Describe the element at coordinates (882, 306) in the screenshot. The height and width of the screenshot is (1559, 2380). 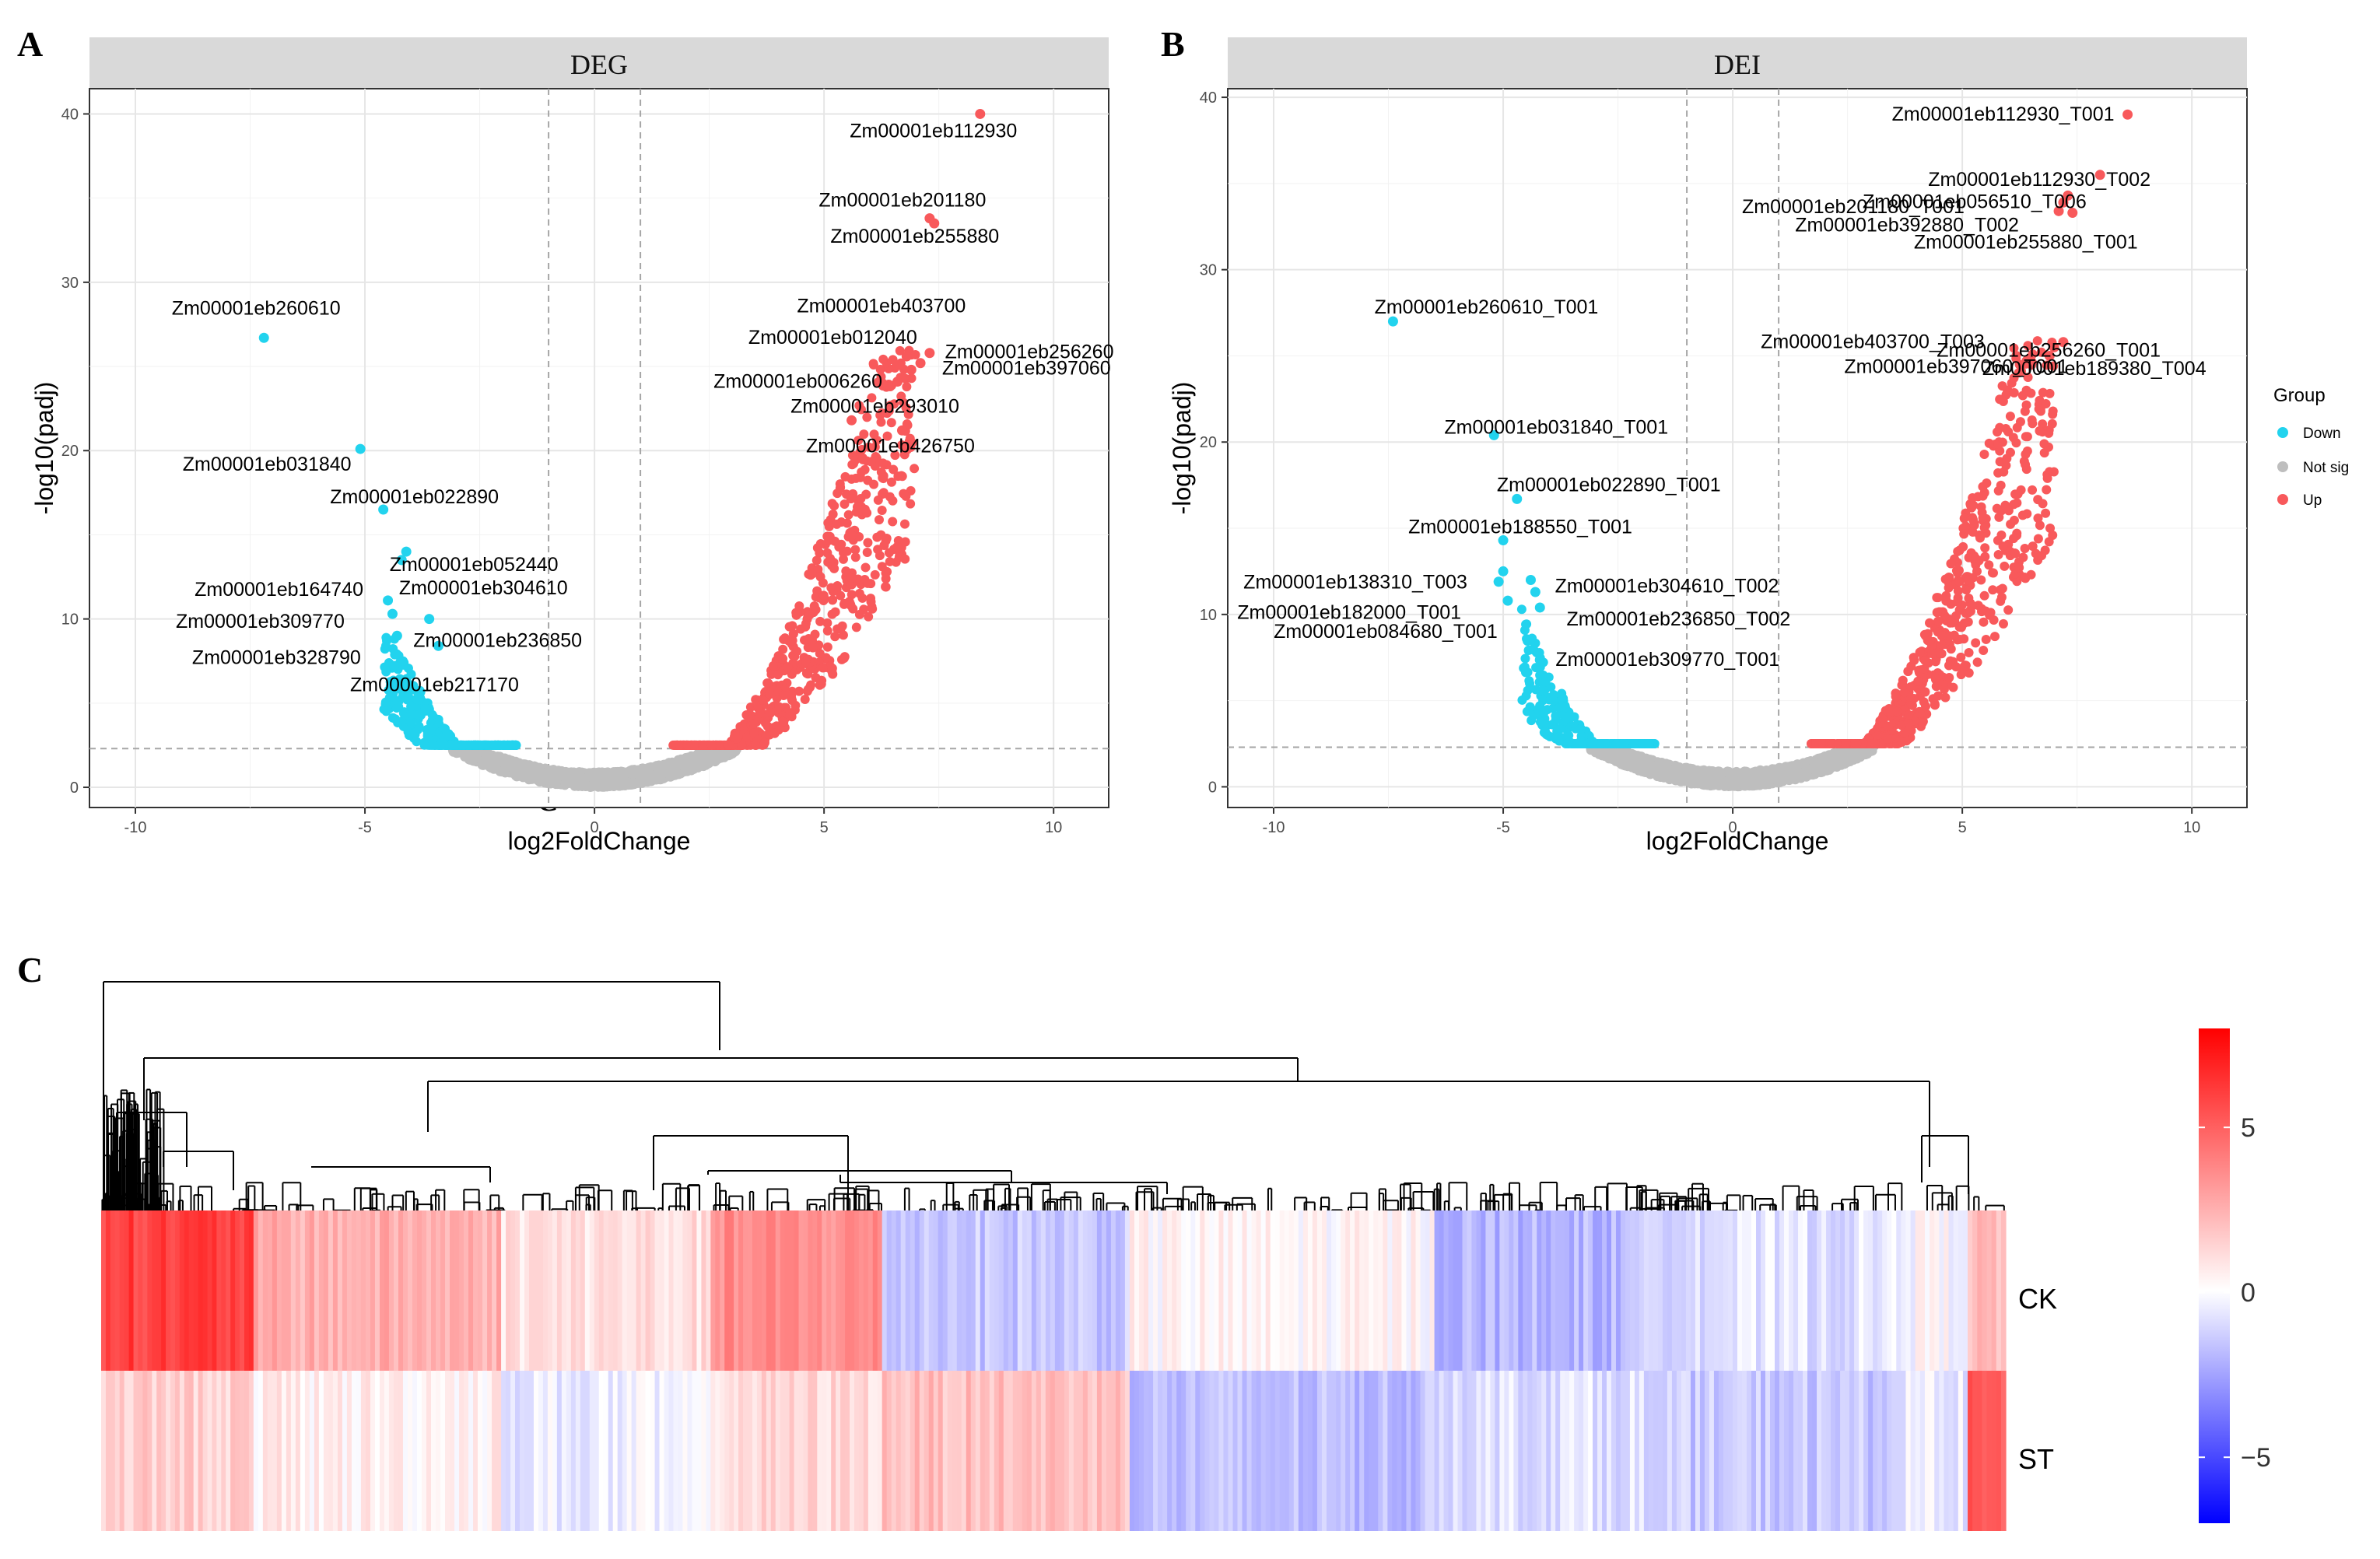
I see `gene-label: Zm00001eb403700` at that location.